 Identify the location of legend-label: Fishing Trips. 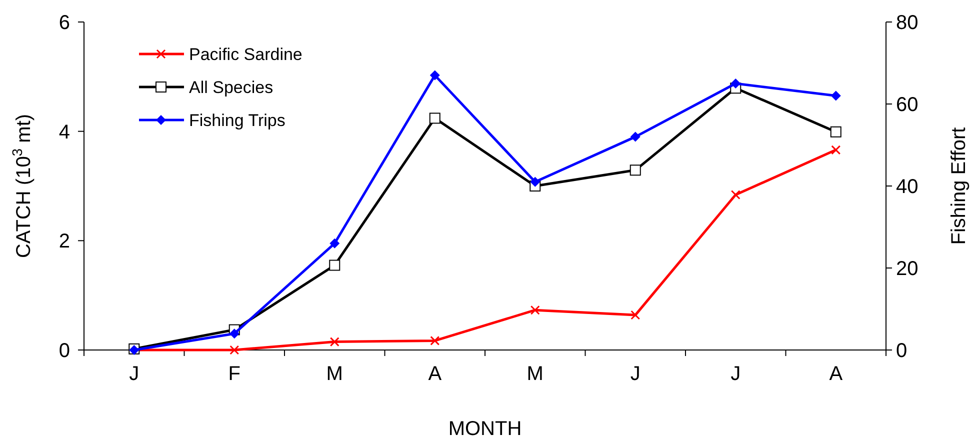
(237, 120).